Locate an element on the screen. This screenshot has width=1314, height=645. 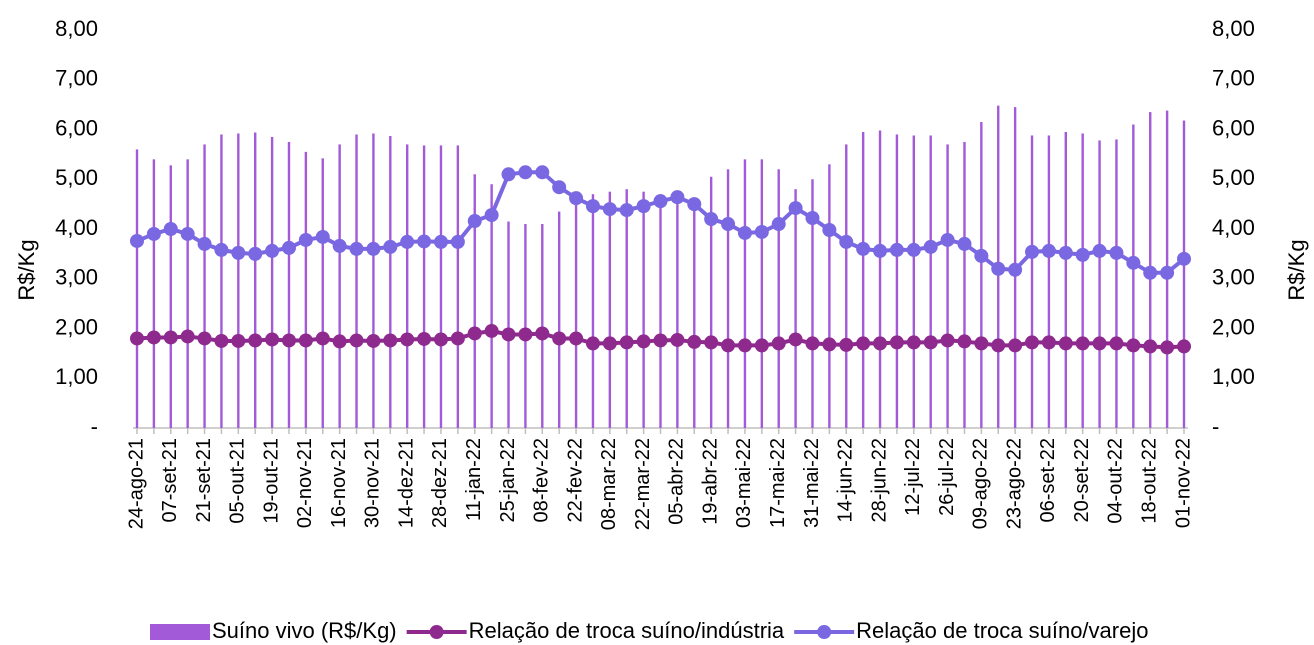
y2-tick-label: 8,00 is located at coordinates (1233, 28).